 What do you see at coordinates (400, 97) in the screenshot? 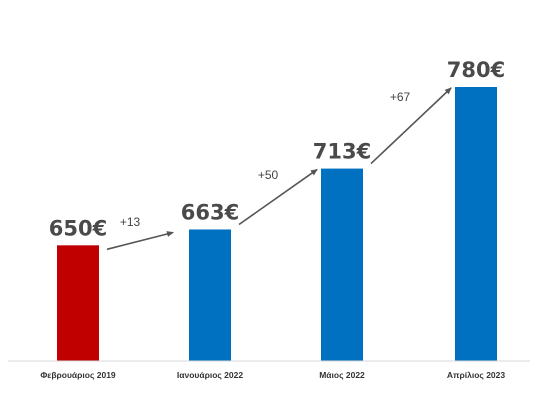
I see `increase-label-3: +67` at bounding box center [400, 97].